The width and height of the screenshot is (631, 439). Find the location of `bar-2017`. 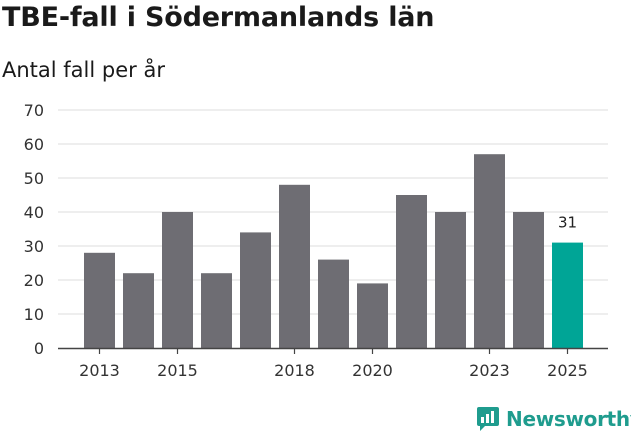

bar-2017 is located at coordinates (255, 290).